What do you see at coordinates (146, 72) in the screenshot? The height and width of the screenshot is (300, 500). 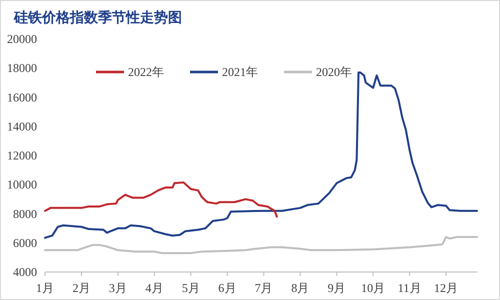 I see `legend-label: 2022年` at bounding box center [146, 72].